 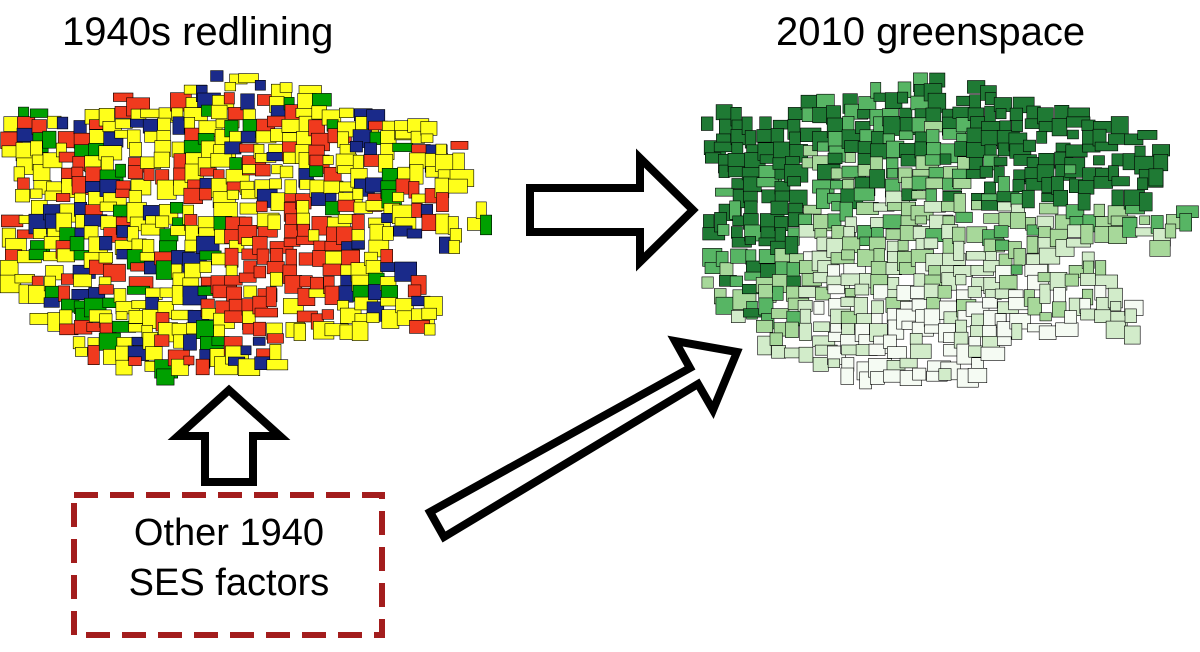 What do you see at coordinates (931, 32) in the screenshot?
I see `greenspace-title: 2010 greenspace` at bounding box center [931, 32].